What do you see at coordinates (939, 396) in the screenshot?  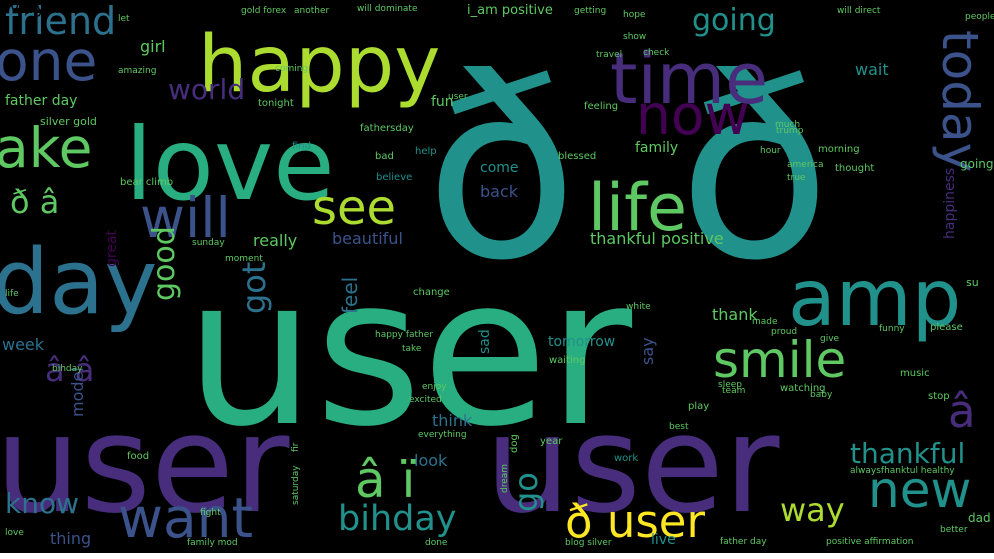 I see `word: stop` at bounding box center [939, 396].